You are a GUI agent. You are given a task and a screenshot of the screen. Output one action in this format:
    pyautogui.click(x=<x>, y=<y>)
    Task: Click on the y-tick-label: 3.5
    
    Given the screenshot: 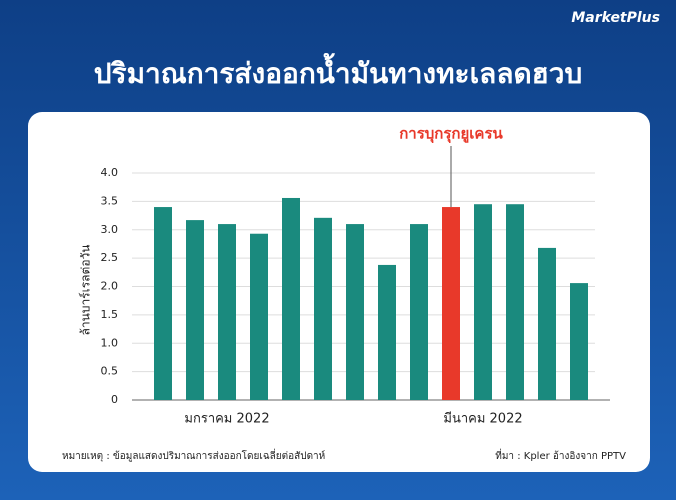 What is the action you would take?
    pyautogui.click(x=110, y=200)
    